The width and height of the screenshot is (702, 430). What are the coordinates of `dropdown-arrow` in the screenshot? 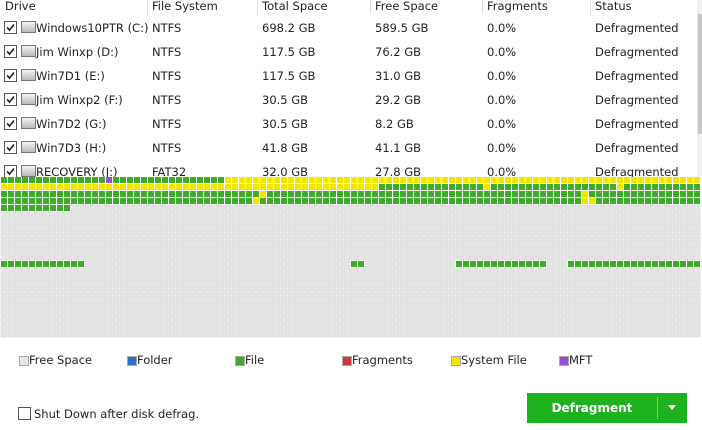 It's located at (672, 408).